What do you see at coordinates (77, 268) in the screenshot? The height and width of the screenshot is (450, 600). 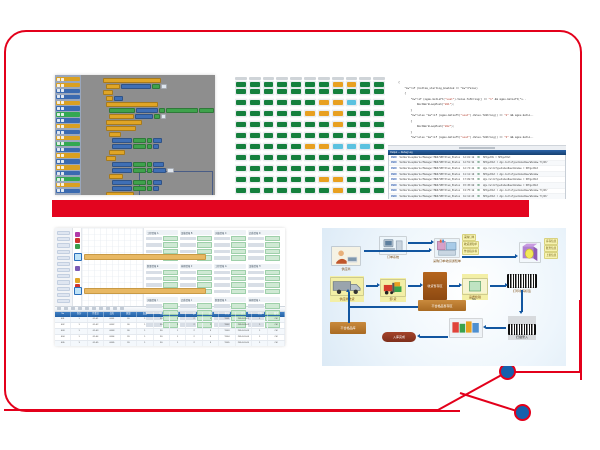 I see `scheduler-node-marker` at bounding box center [77, 268].